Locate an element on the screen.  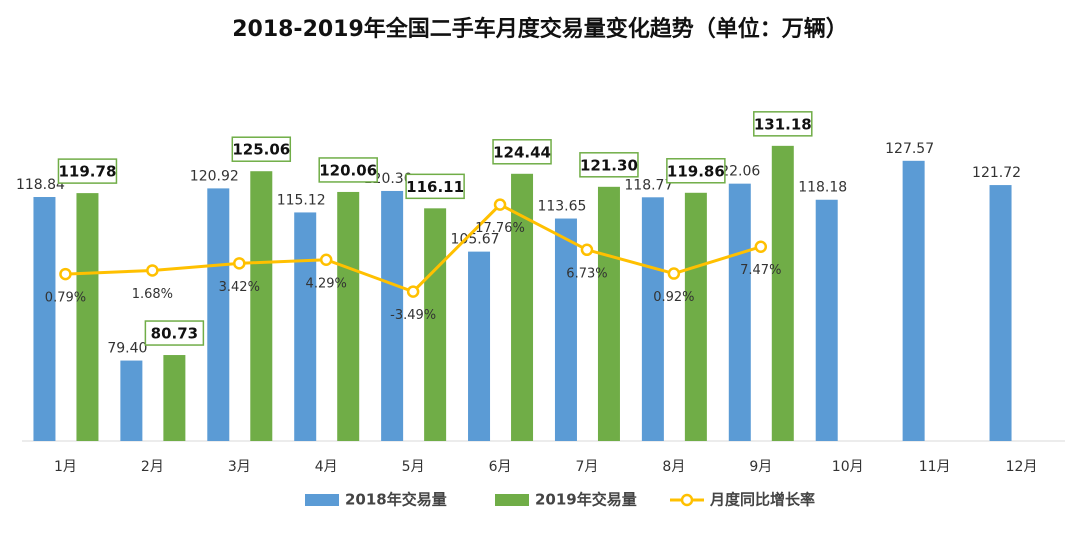
data-label: 113.65 is located at coordinates (561, 207).